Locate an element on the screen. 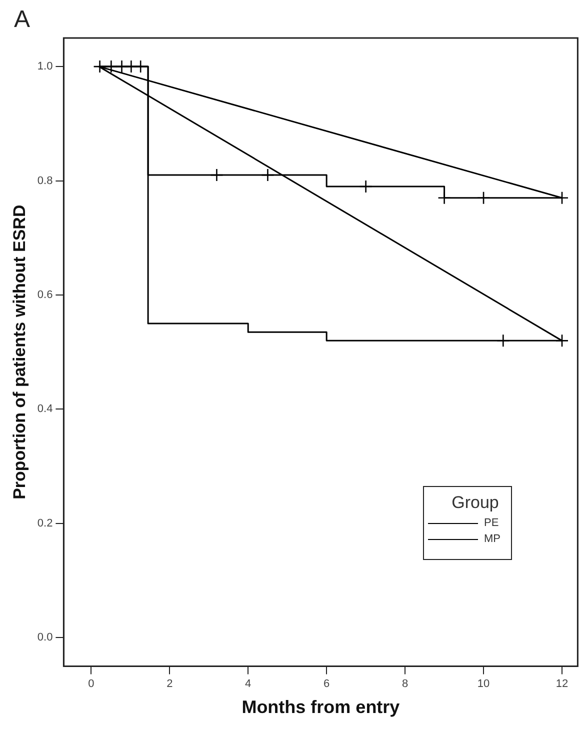 This screenshot has width=585, height=731. y-tick-label: 0.6 is located at coordinates (45, 295).